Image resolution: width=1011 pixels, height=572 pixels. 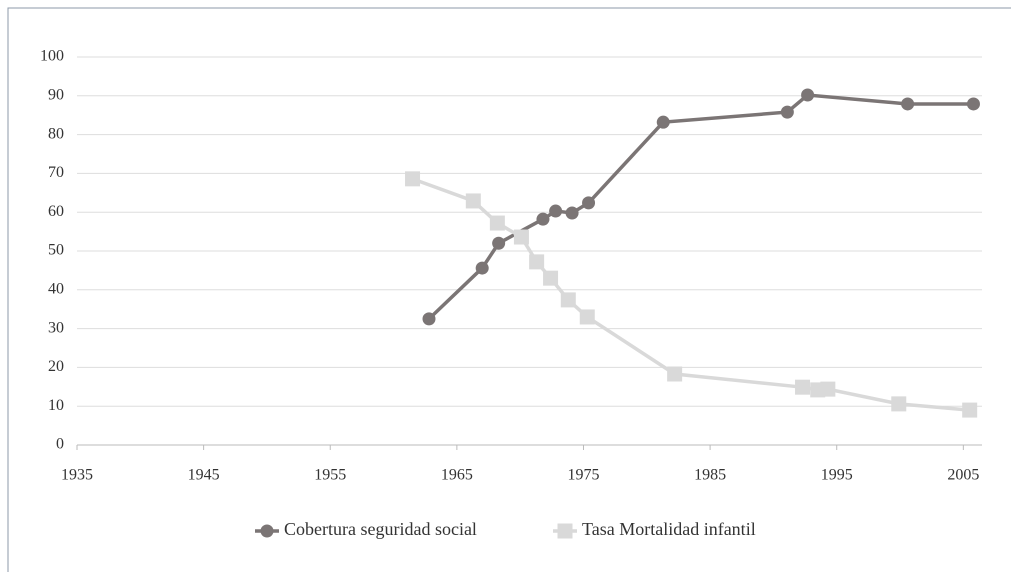 I want to click on y-tick-label: 70, so click(x=56, y=172).